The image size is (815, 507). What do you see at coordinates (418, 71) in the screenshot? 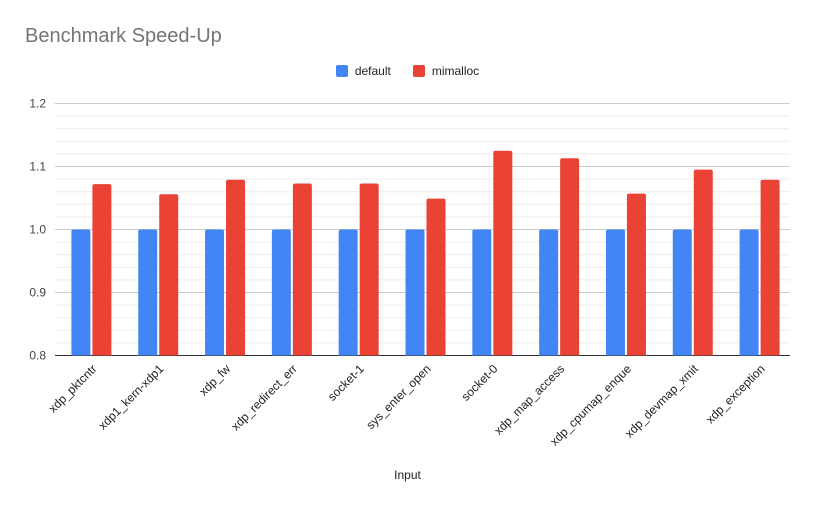
I see `legend-swatch-mimalloc` at bounding box center [418, 71].